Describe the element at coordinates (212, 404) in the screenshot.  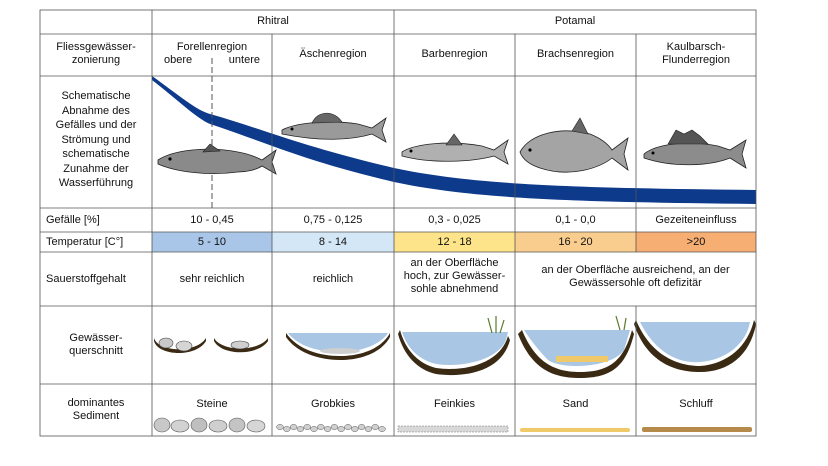
I see `sediment-label-1: Steine` at that location.